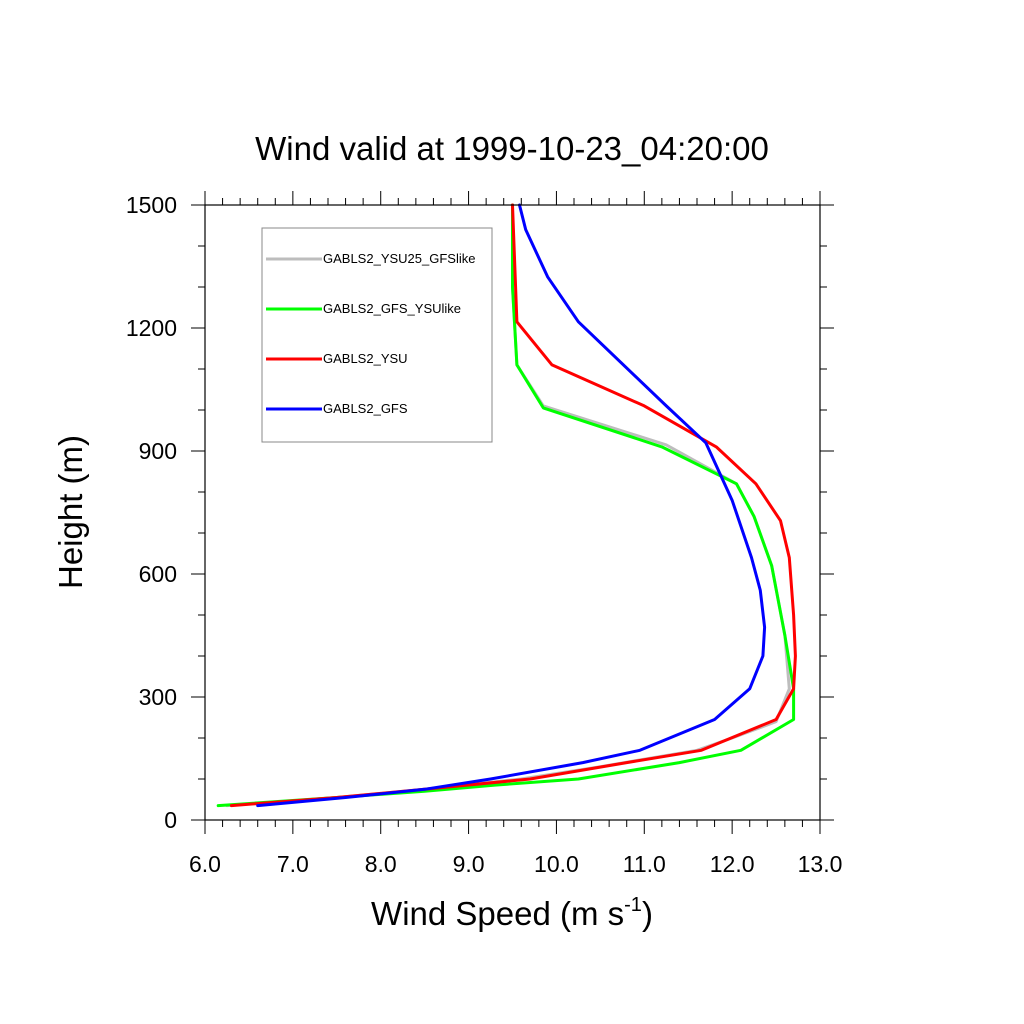 This screenshot has width=1024, height=1024. I want to click on x-tick-label: 11.0, so click(644, 864).